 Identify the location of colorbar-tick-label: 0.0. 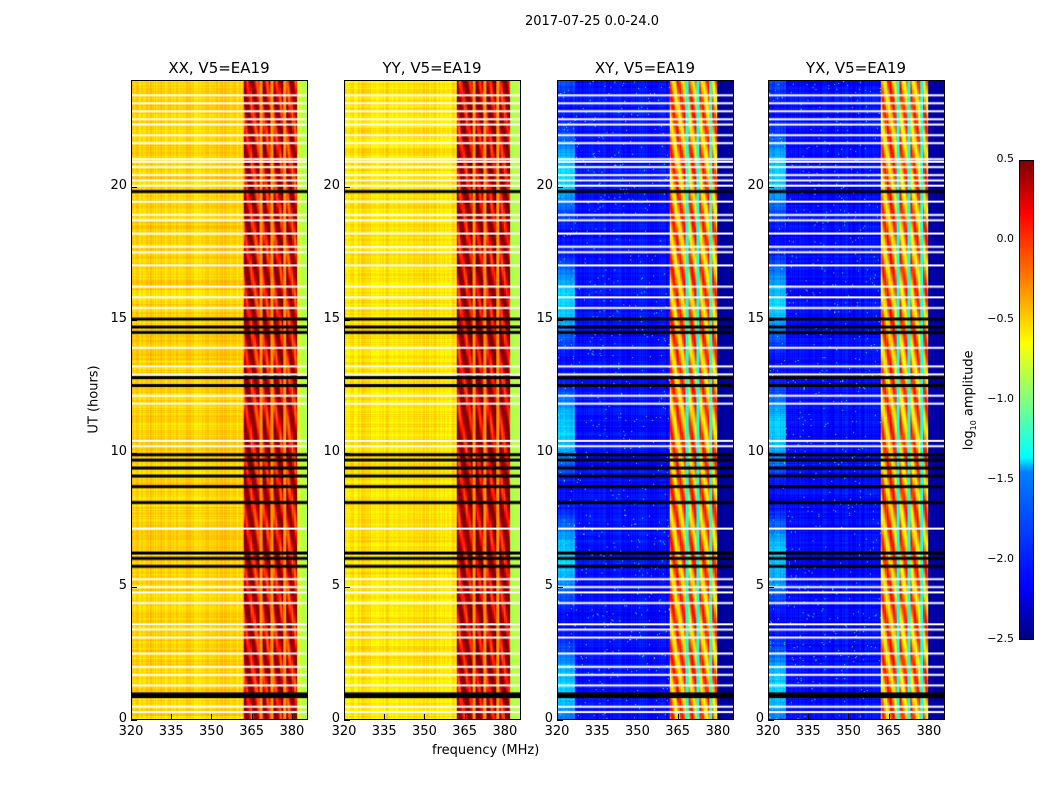
(1005, 238).